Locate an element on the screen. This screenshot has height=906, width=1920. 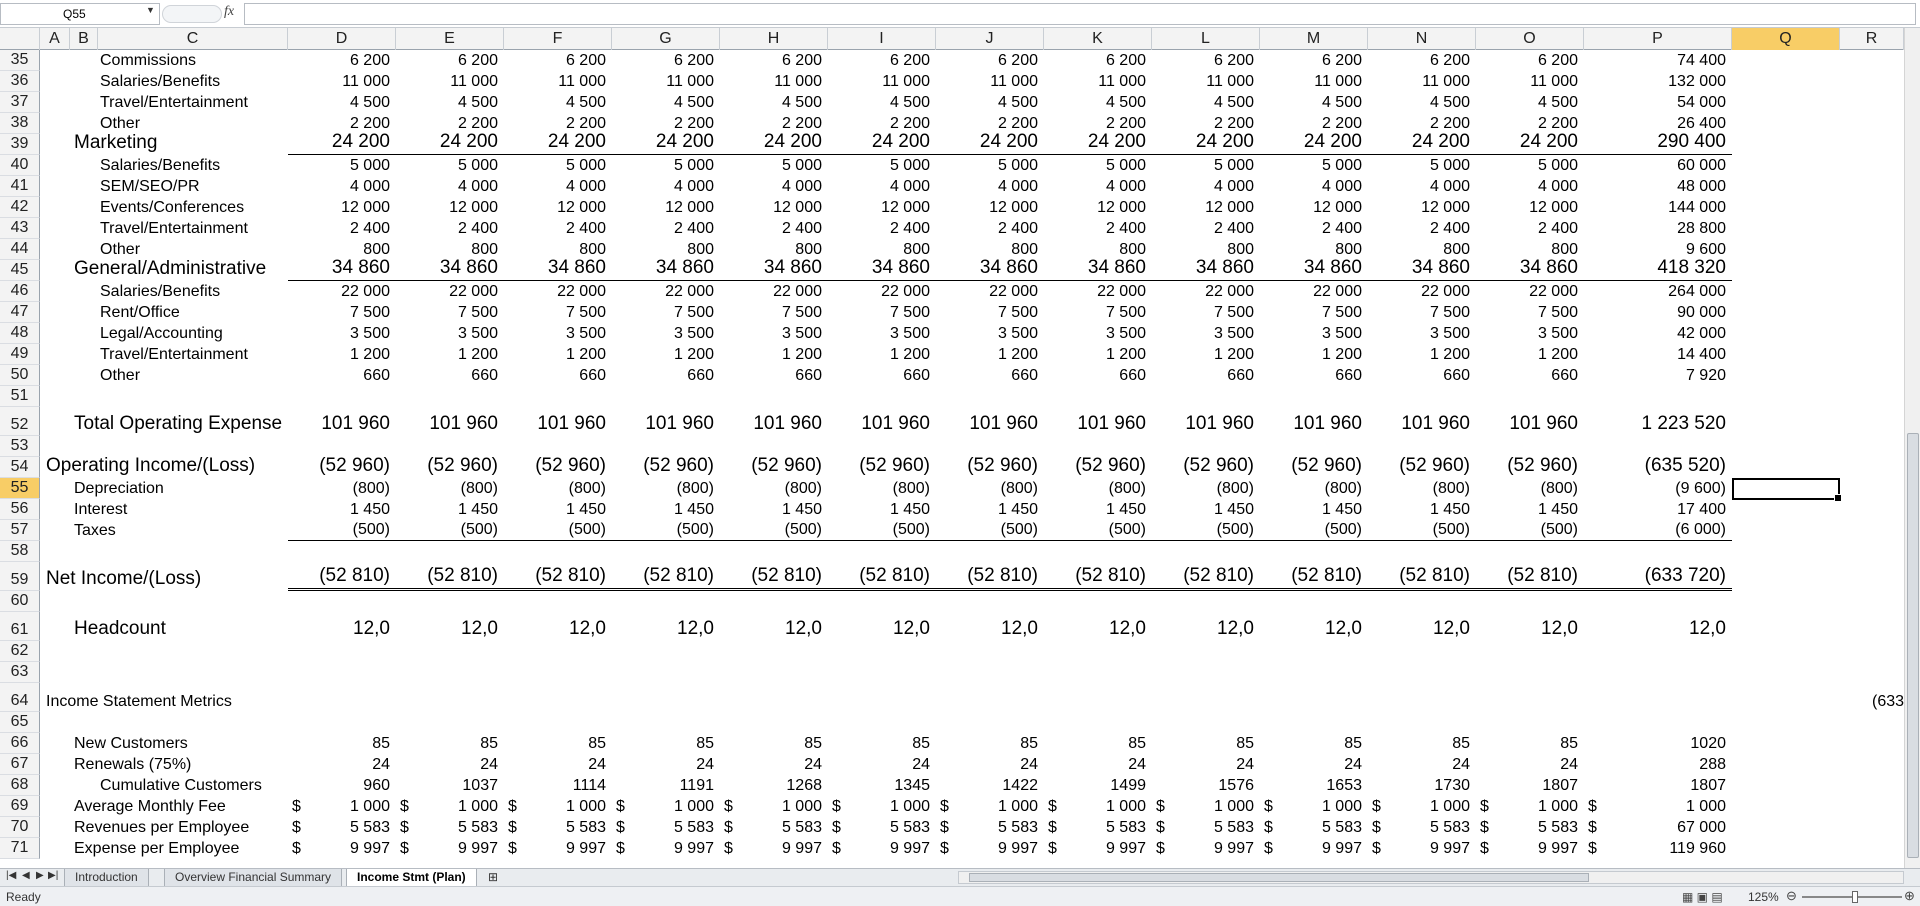
row-header: 39 is located at coordinates (20, 144).